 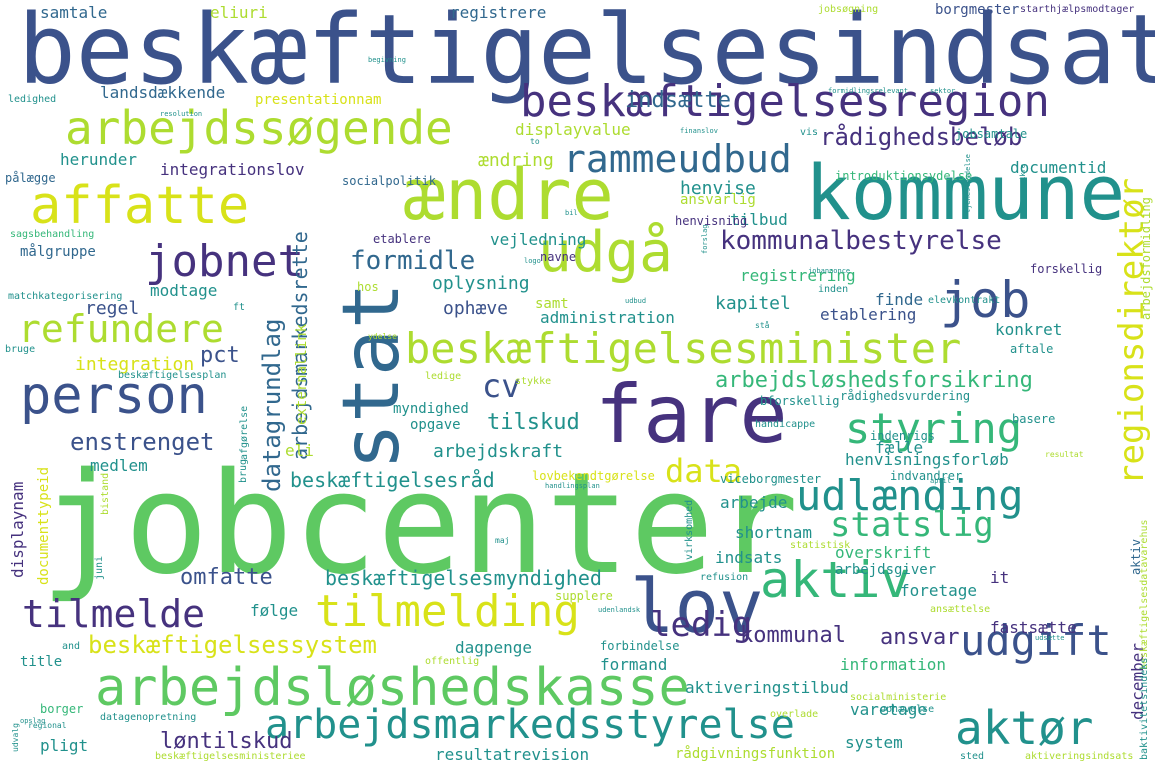 What do you see at coordinates (44, 525) in the screenshot?
I see `word-documenttypeid: documenttypeid` at bounding box center [44, 525].